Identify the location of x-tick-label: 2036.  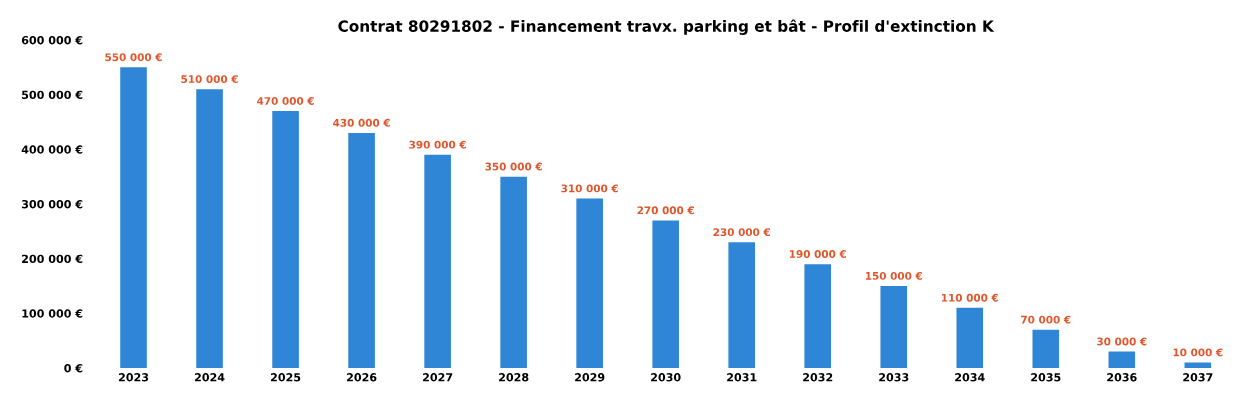
(1122, 377).